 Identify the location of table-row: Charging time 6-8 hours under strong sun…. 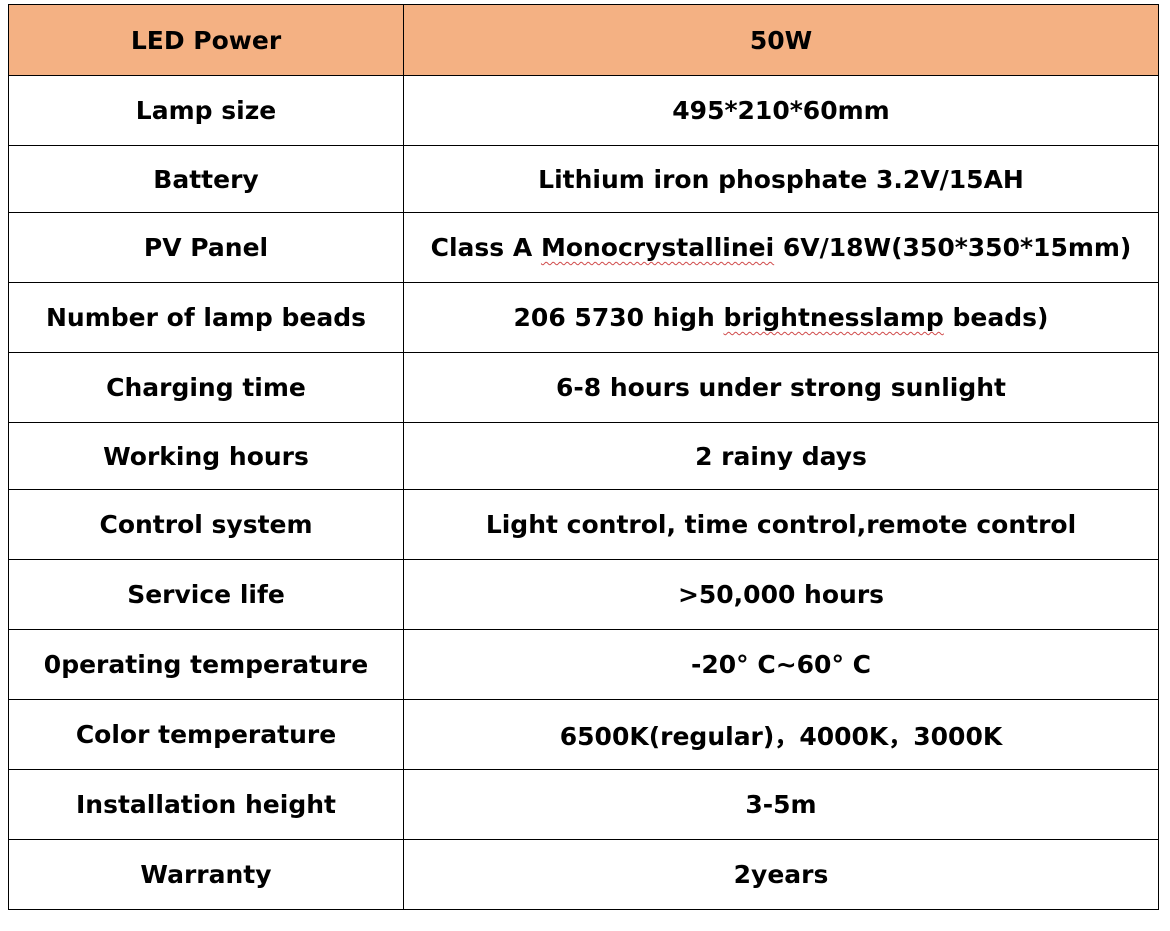
(583, 387).